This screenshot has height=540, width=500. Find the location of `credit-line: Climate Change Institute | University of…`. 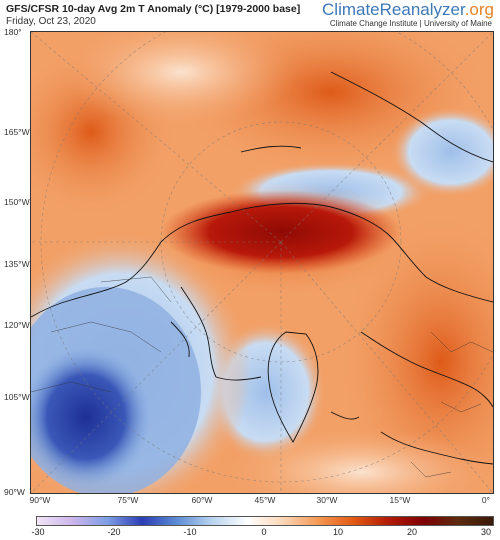

credit-line: Climate Change Institute | University of… is located at coordinates (410, 23).